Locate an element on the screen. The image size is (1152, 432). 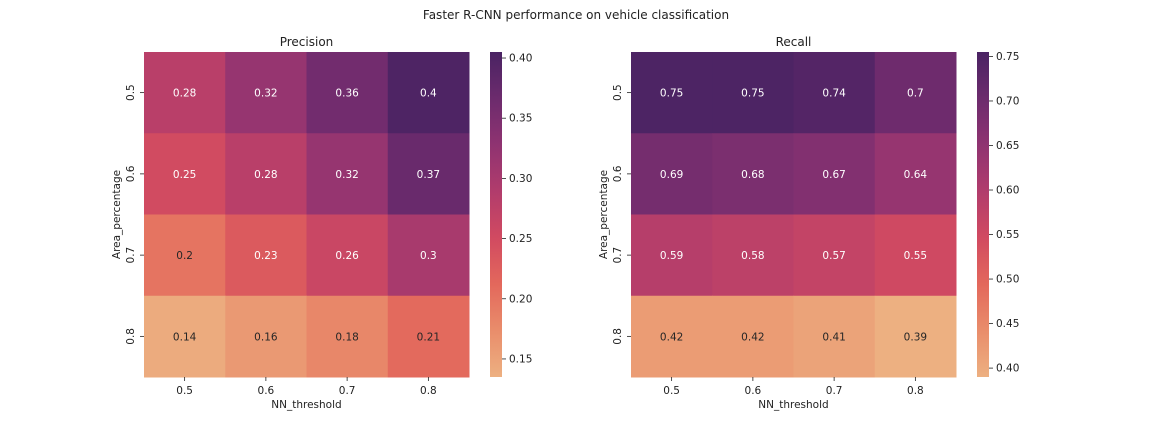
colorbar-tick-label: 0.55 is located at coordinates (1007, 235).